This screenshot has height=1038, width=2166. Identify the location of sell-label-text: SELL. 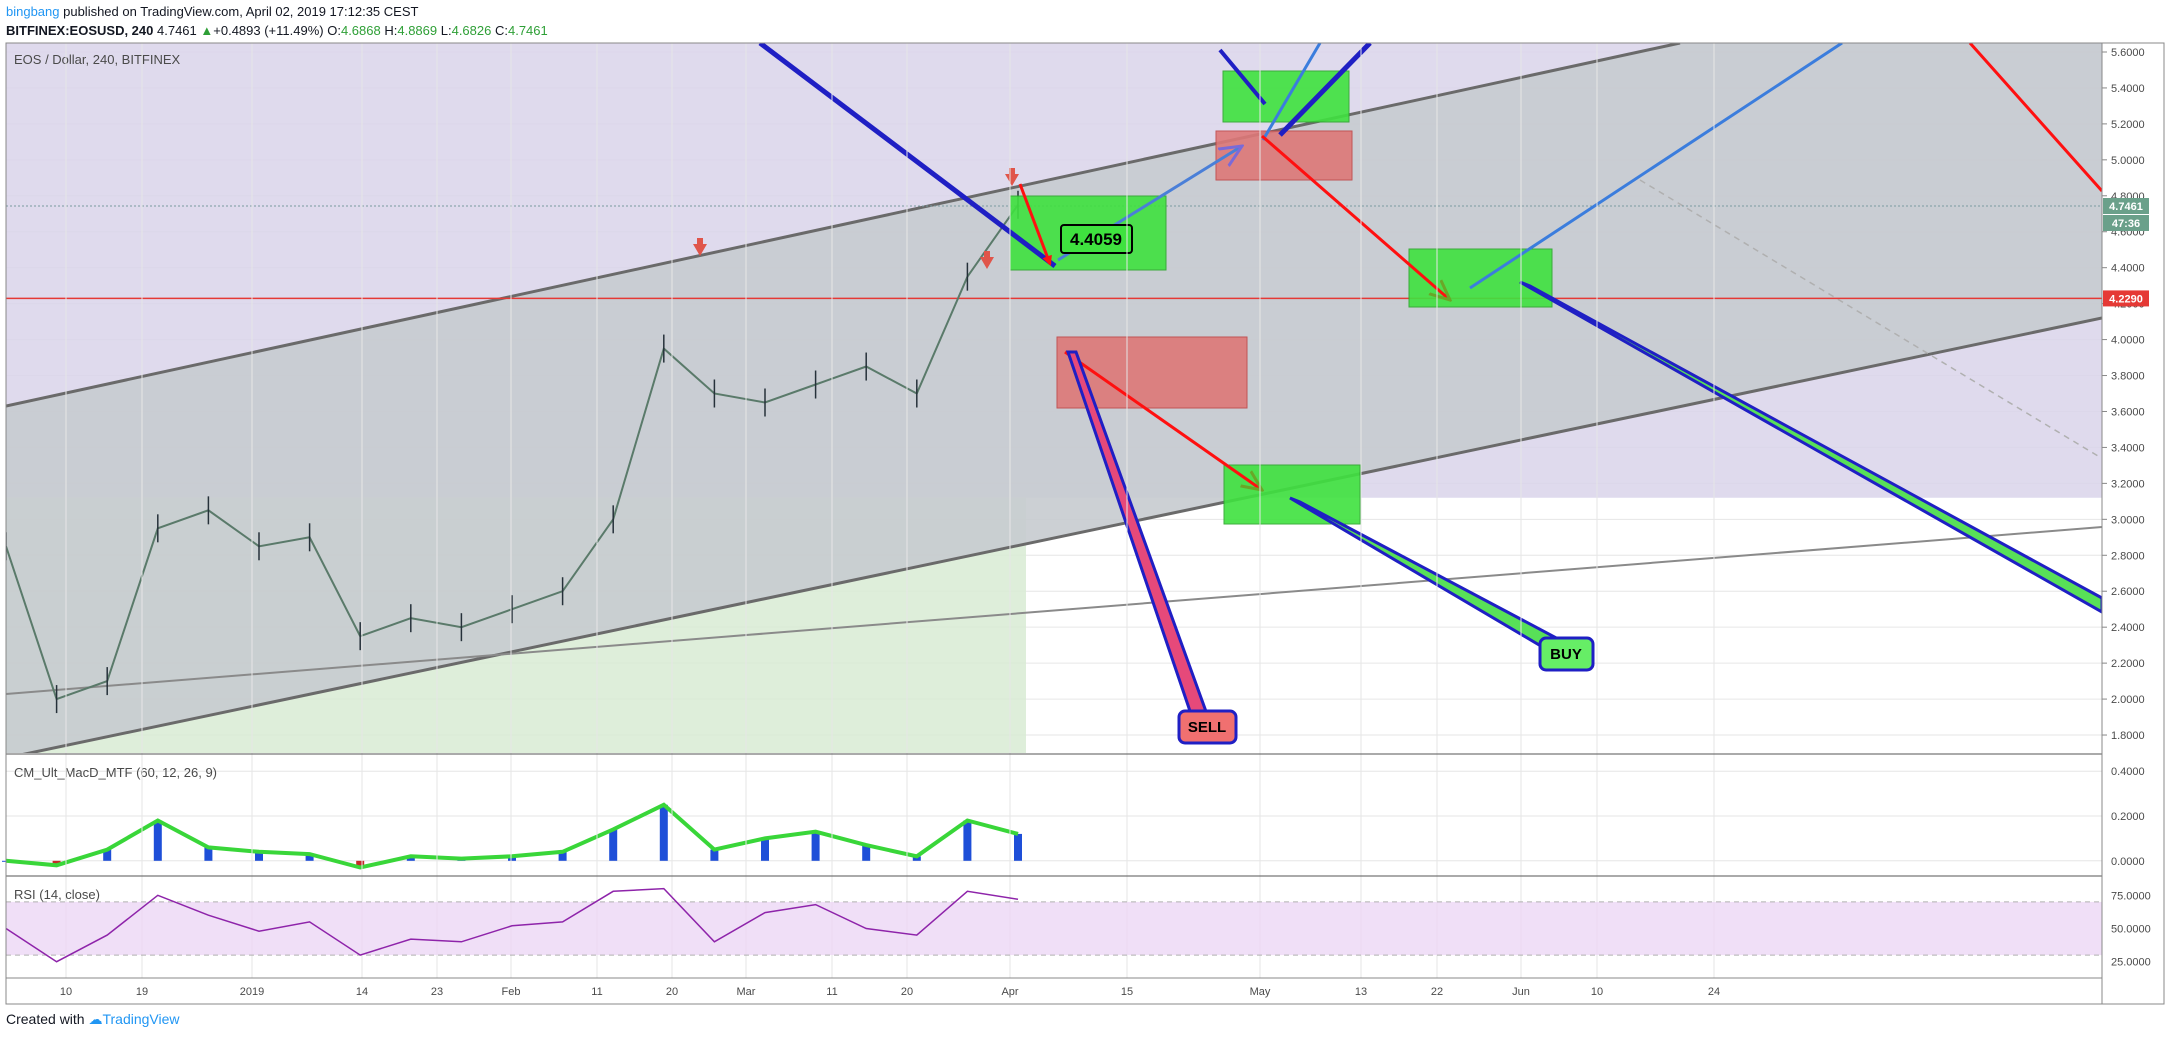
(1207, 727).